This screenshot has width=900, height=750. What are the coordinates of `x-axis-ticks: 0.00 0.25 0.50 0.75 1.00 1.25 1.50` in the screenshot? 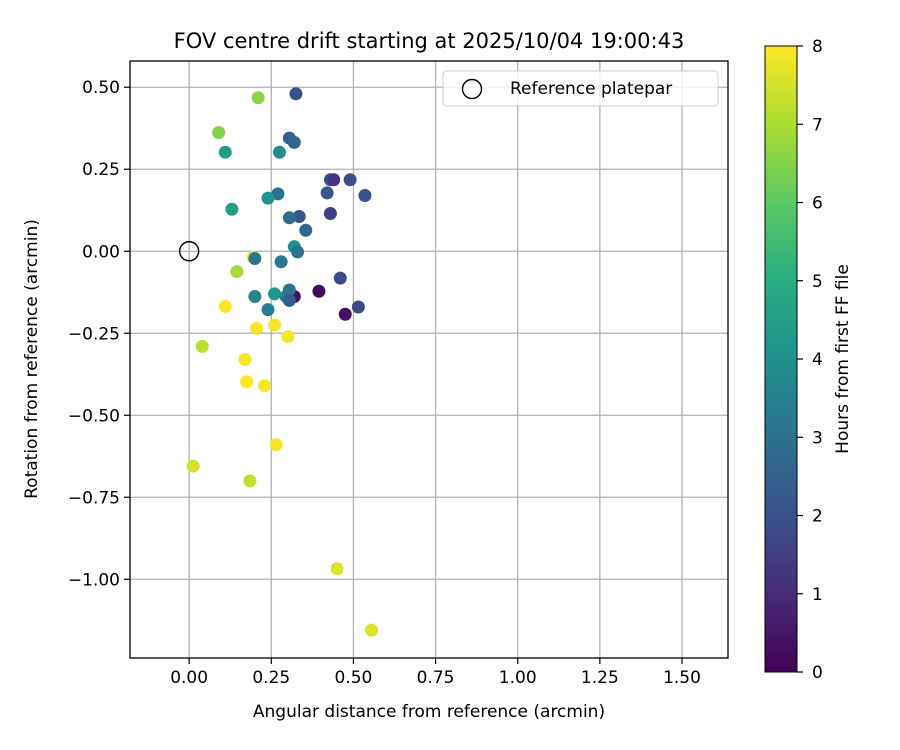 It's located at (435, 673).